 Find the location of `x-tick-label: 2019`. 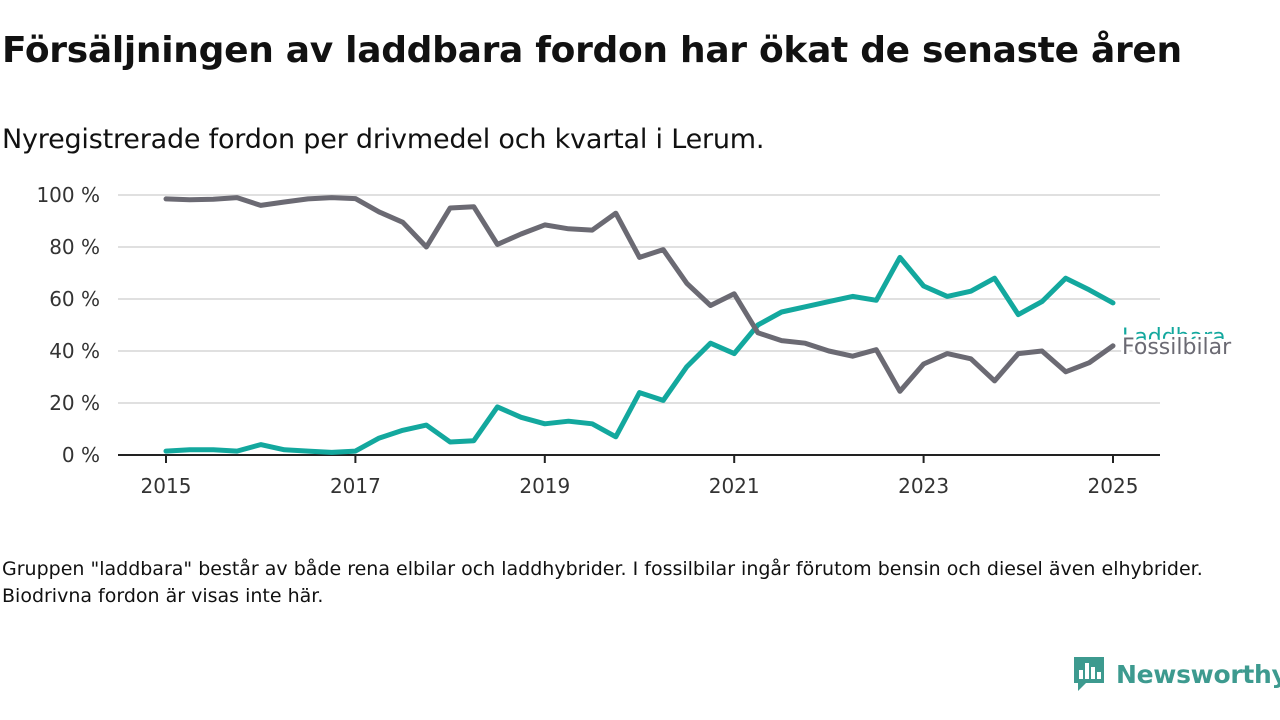

x-tick-label: 2019 is located at coordinates (544, 486).